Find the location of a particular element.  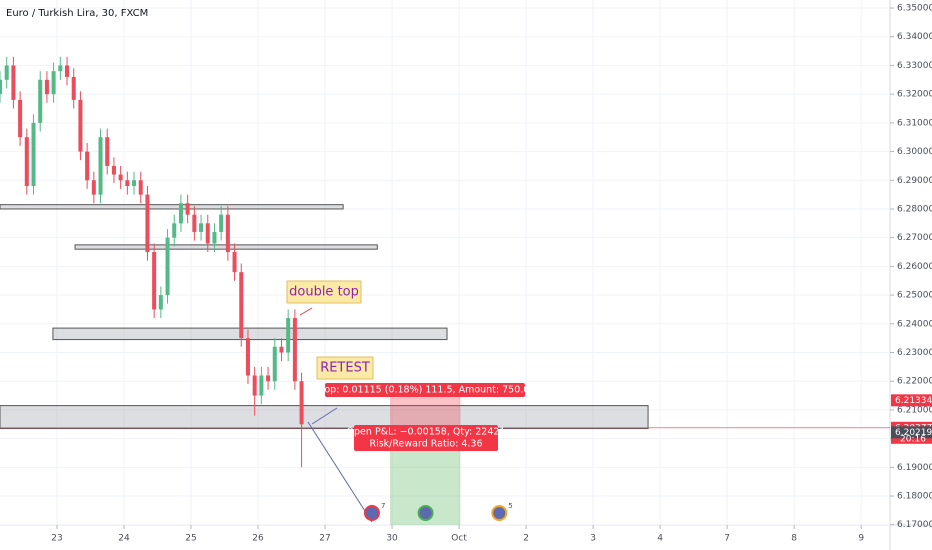

x-tick-label: 2 is located at coordinates (526, 539).